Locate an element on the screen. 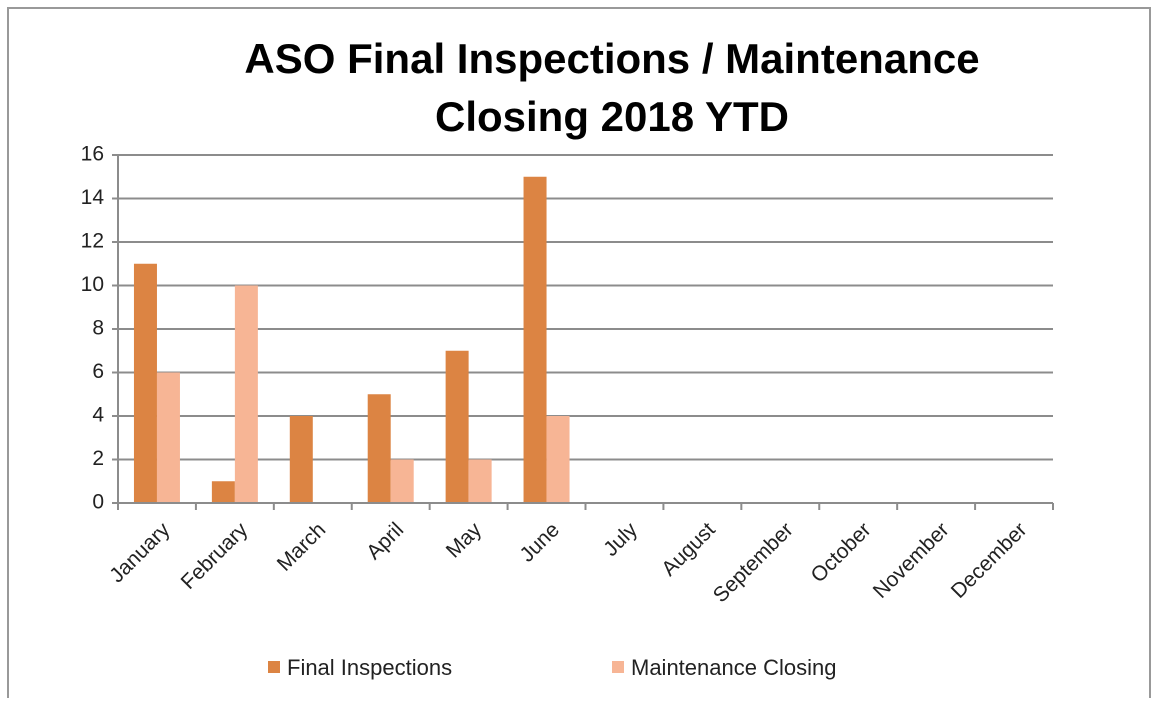  y-tick-label: 4 is located at coordinates (98, 415).